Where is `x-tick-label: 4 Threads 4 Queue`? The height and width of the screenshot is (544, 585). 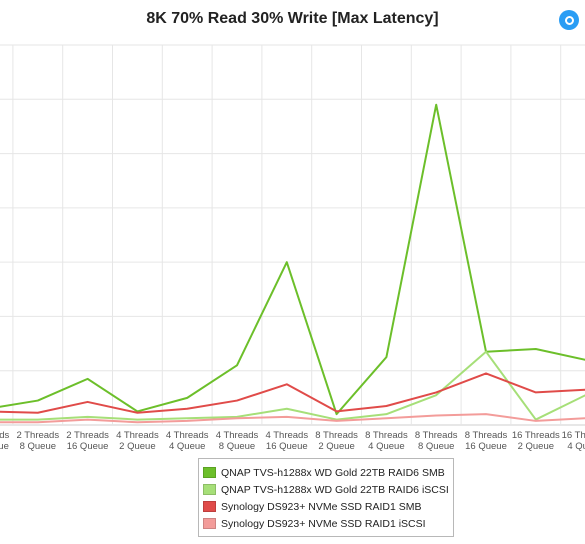
x-tick-label: 4 Threads 4 Queue is located at coordinates (187, 441).